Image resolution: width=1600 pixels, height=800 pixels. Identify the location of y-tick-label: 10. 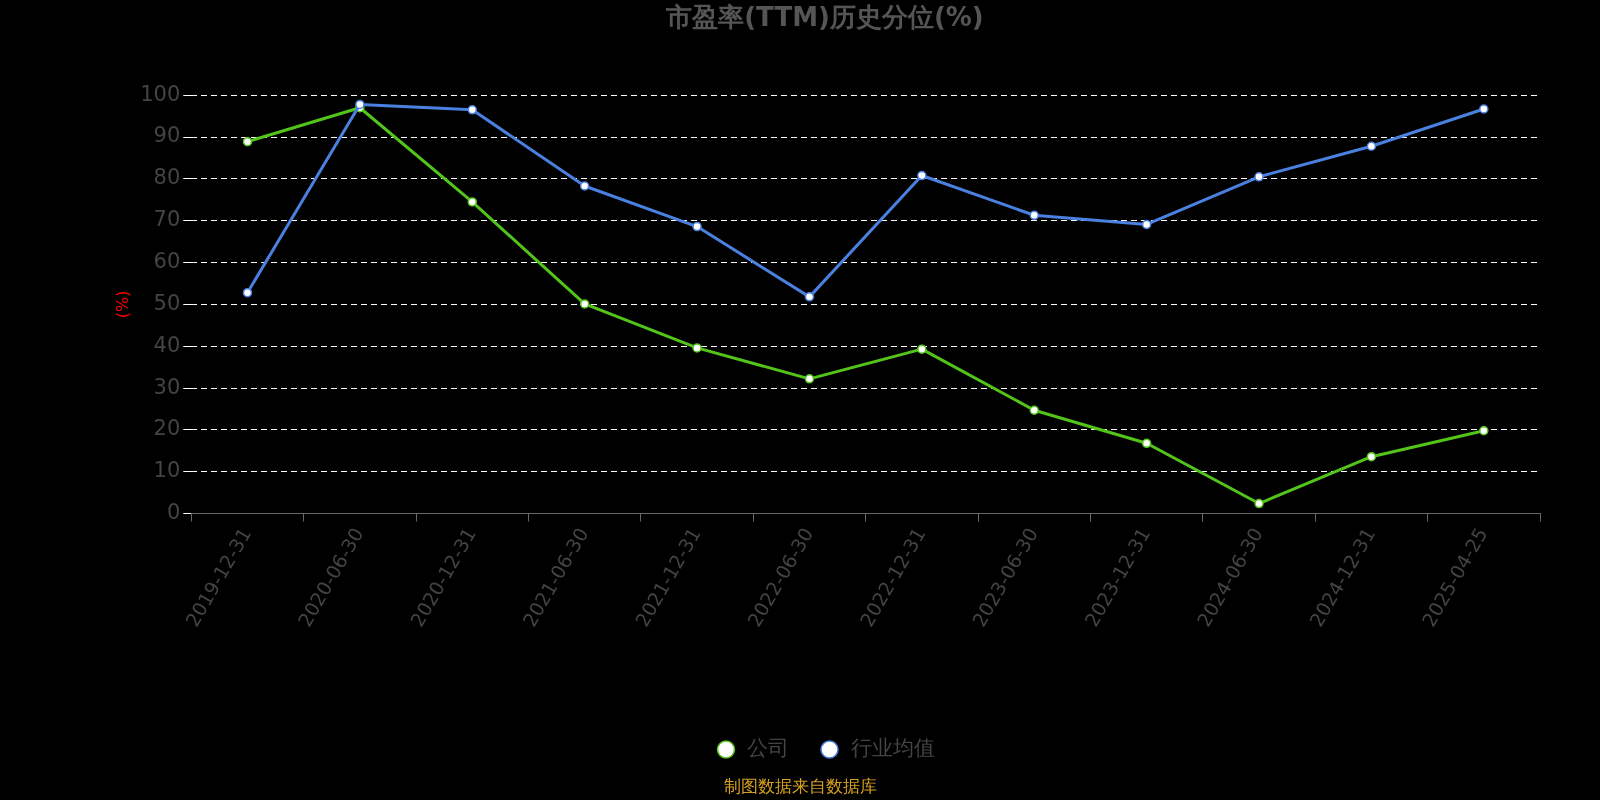
(167, 470).